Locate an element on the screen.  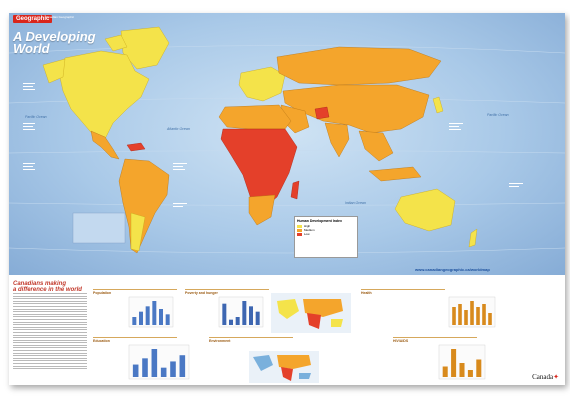
website-url: www.canadiangeographic.ca/worldmap is located at coordinates (452, 269).